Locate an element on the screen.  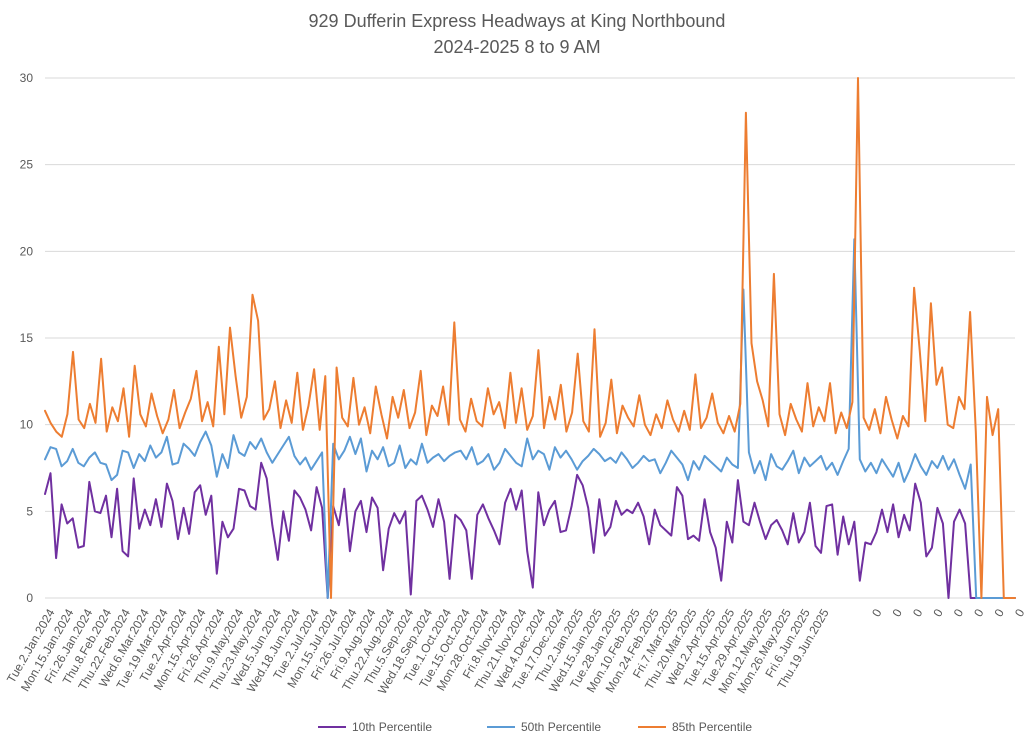
y-tick-label: 10 is located at coordinates (27, 425).